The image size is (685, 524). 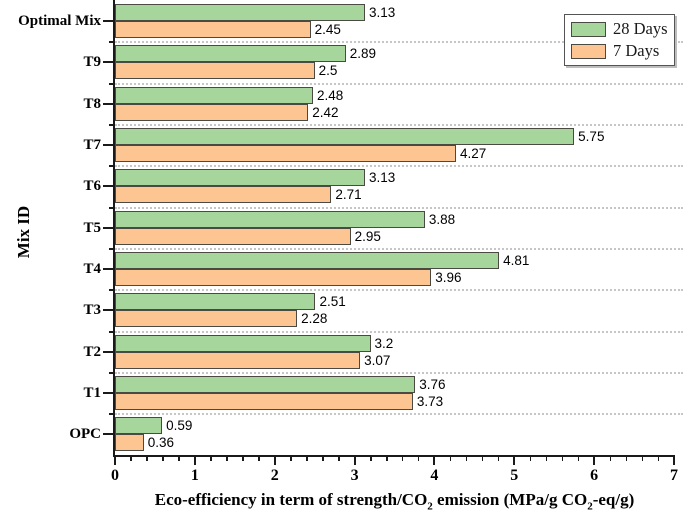 I want to click on bar-7days-t1, so click(x=264, y=401).